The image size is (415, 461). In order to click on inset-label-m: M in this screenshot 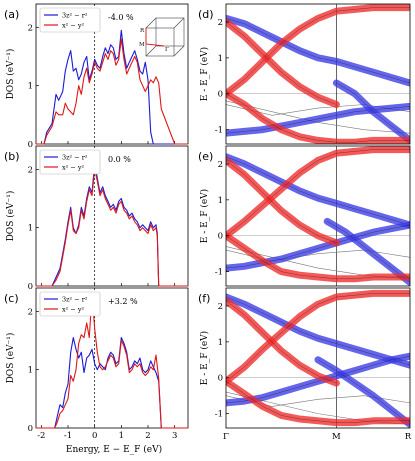, I will do `click(142, 45)`.